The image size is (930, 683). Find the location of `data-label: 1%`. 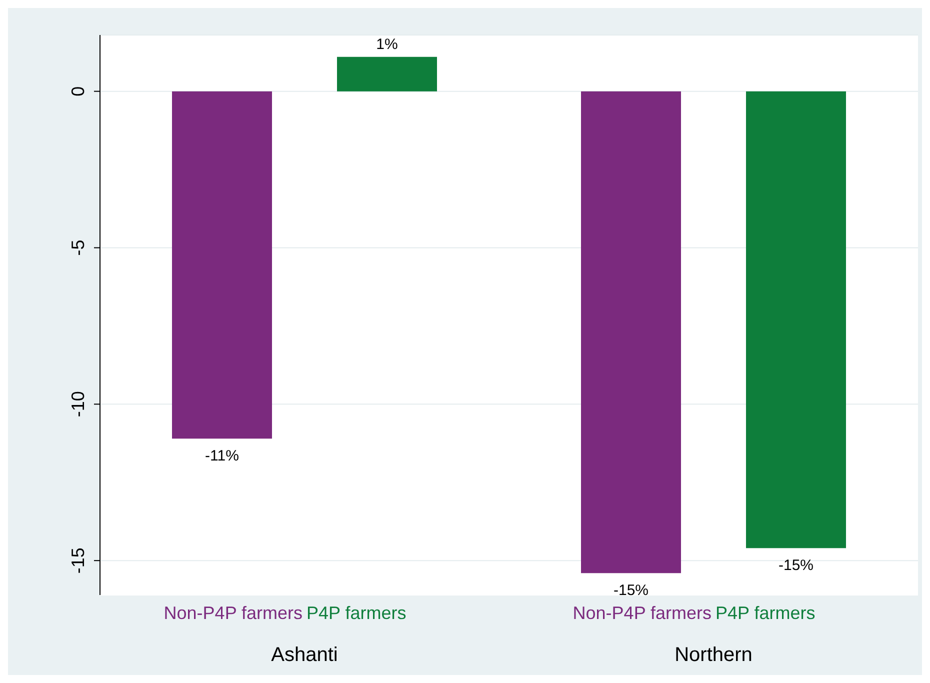

data-label: 1% is located at coordinates (387, 44).